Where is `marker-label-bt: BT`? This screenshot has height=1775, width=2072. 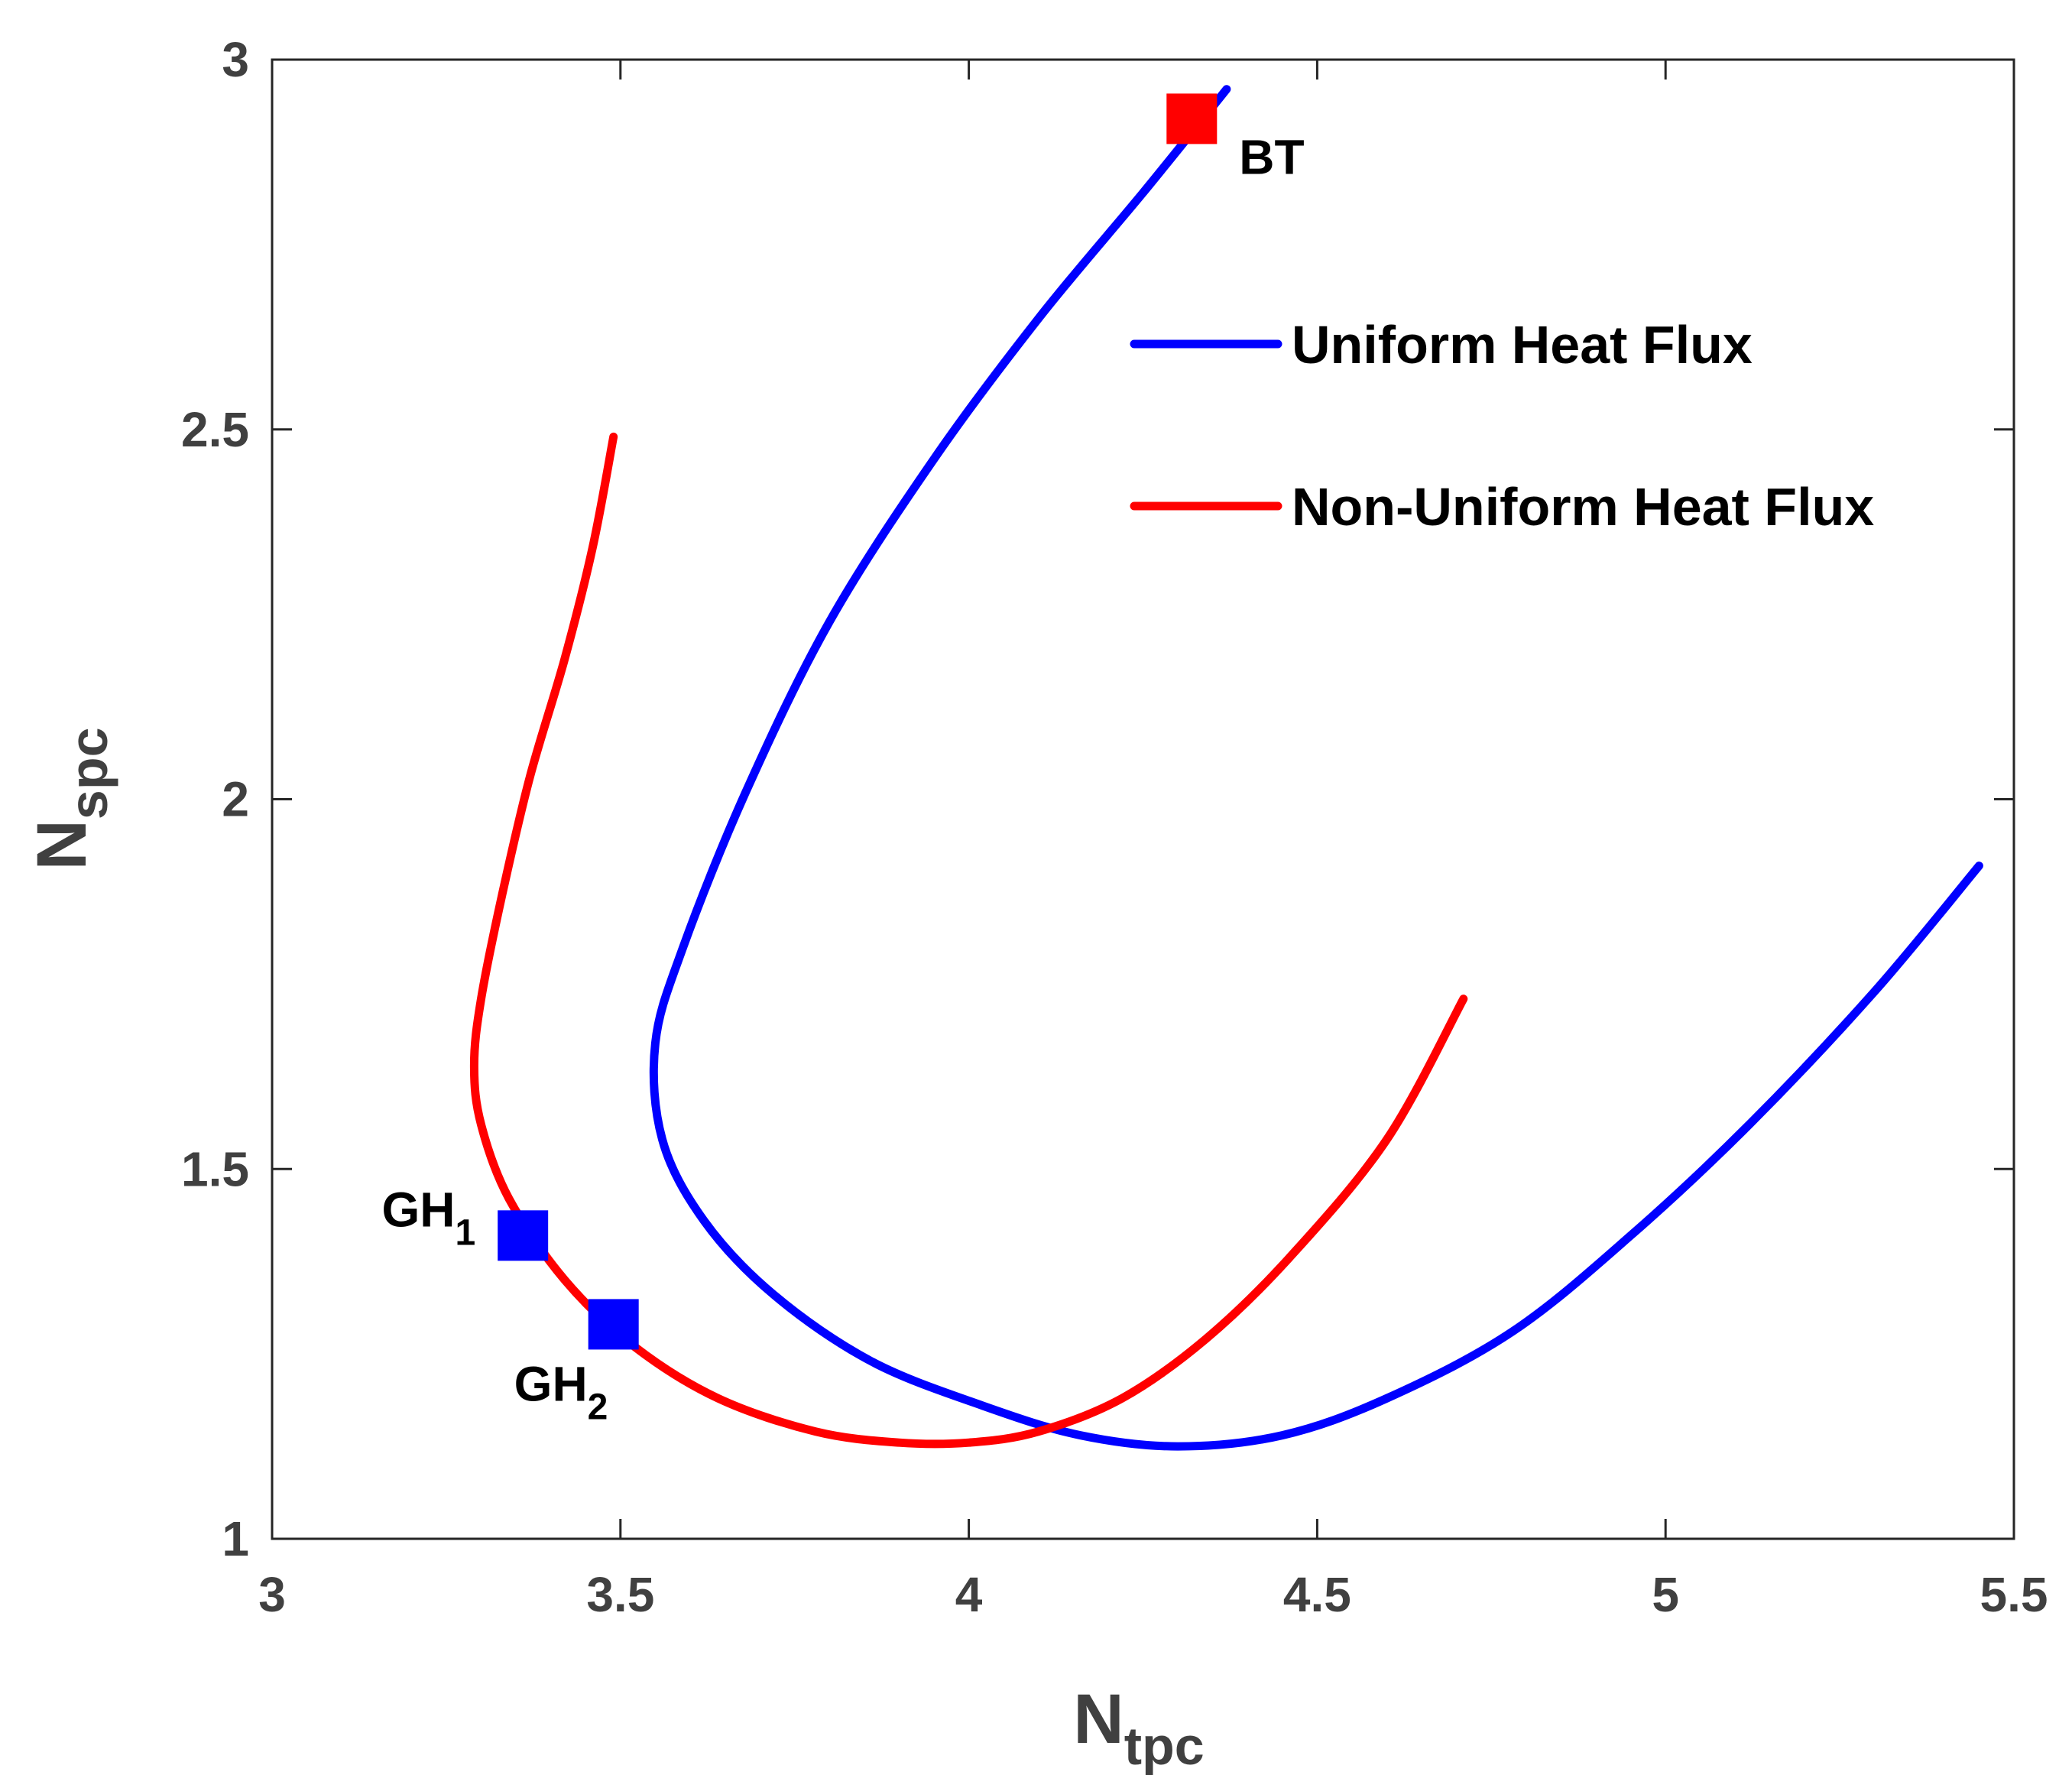 marker-label-bt: BT is located at coordinates (1271, 156).